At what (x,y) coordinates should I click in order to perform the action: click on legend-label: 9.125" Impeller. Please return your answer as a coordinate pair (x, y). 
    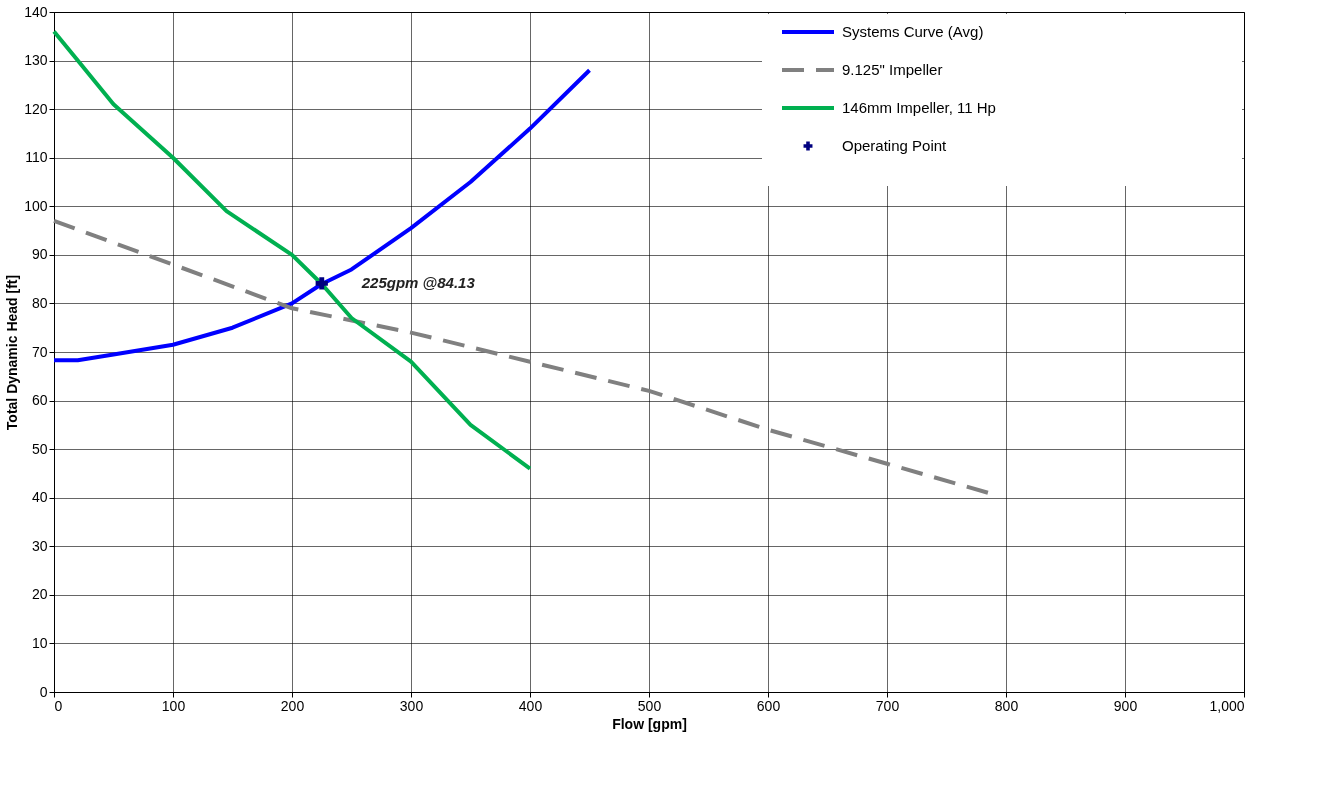
    Looking at the image, I should click on (892, 69).